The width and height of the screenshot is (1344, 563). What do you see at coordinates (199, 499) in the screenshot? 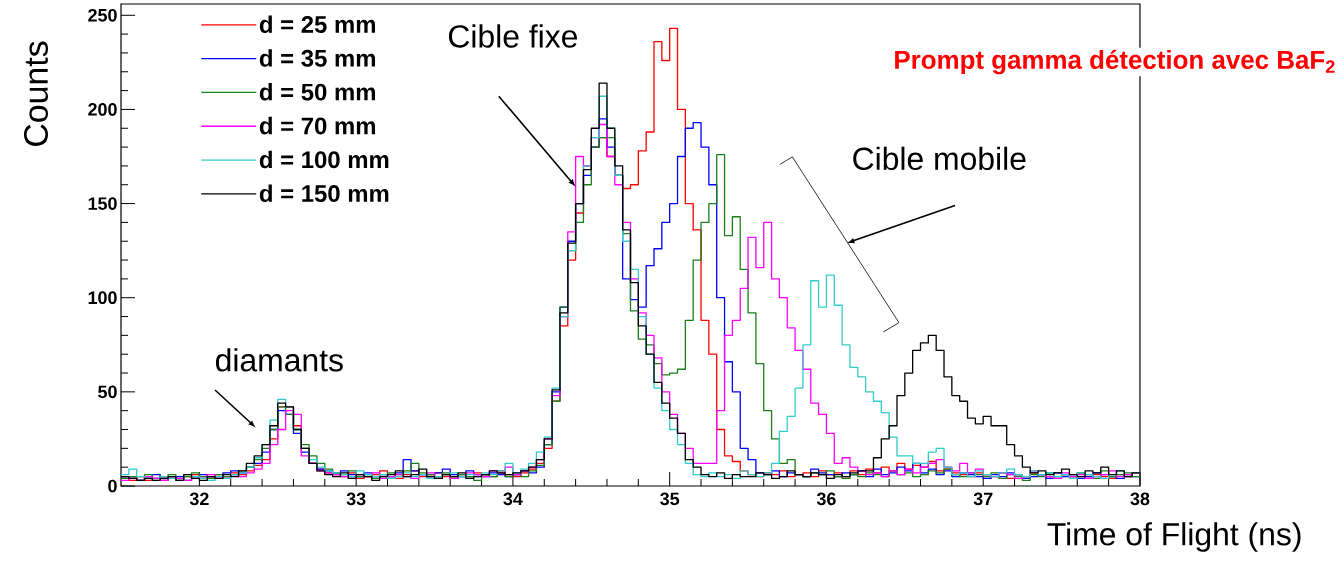
I see `x-tick-label: 32` at bounding box center [199, 499].